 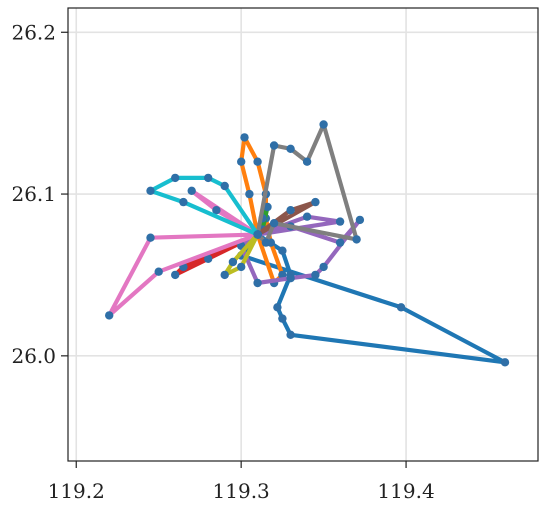 I want to click on x-tick-label-1: 119.3, so click(x=241, y=491).